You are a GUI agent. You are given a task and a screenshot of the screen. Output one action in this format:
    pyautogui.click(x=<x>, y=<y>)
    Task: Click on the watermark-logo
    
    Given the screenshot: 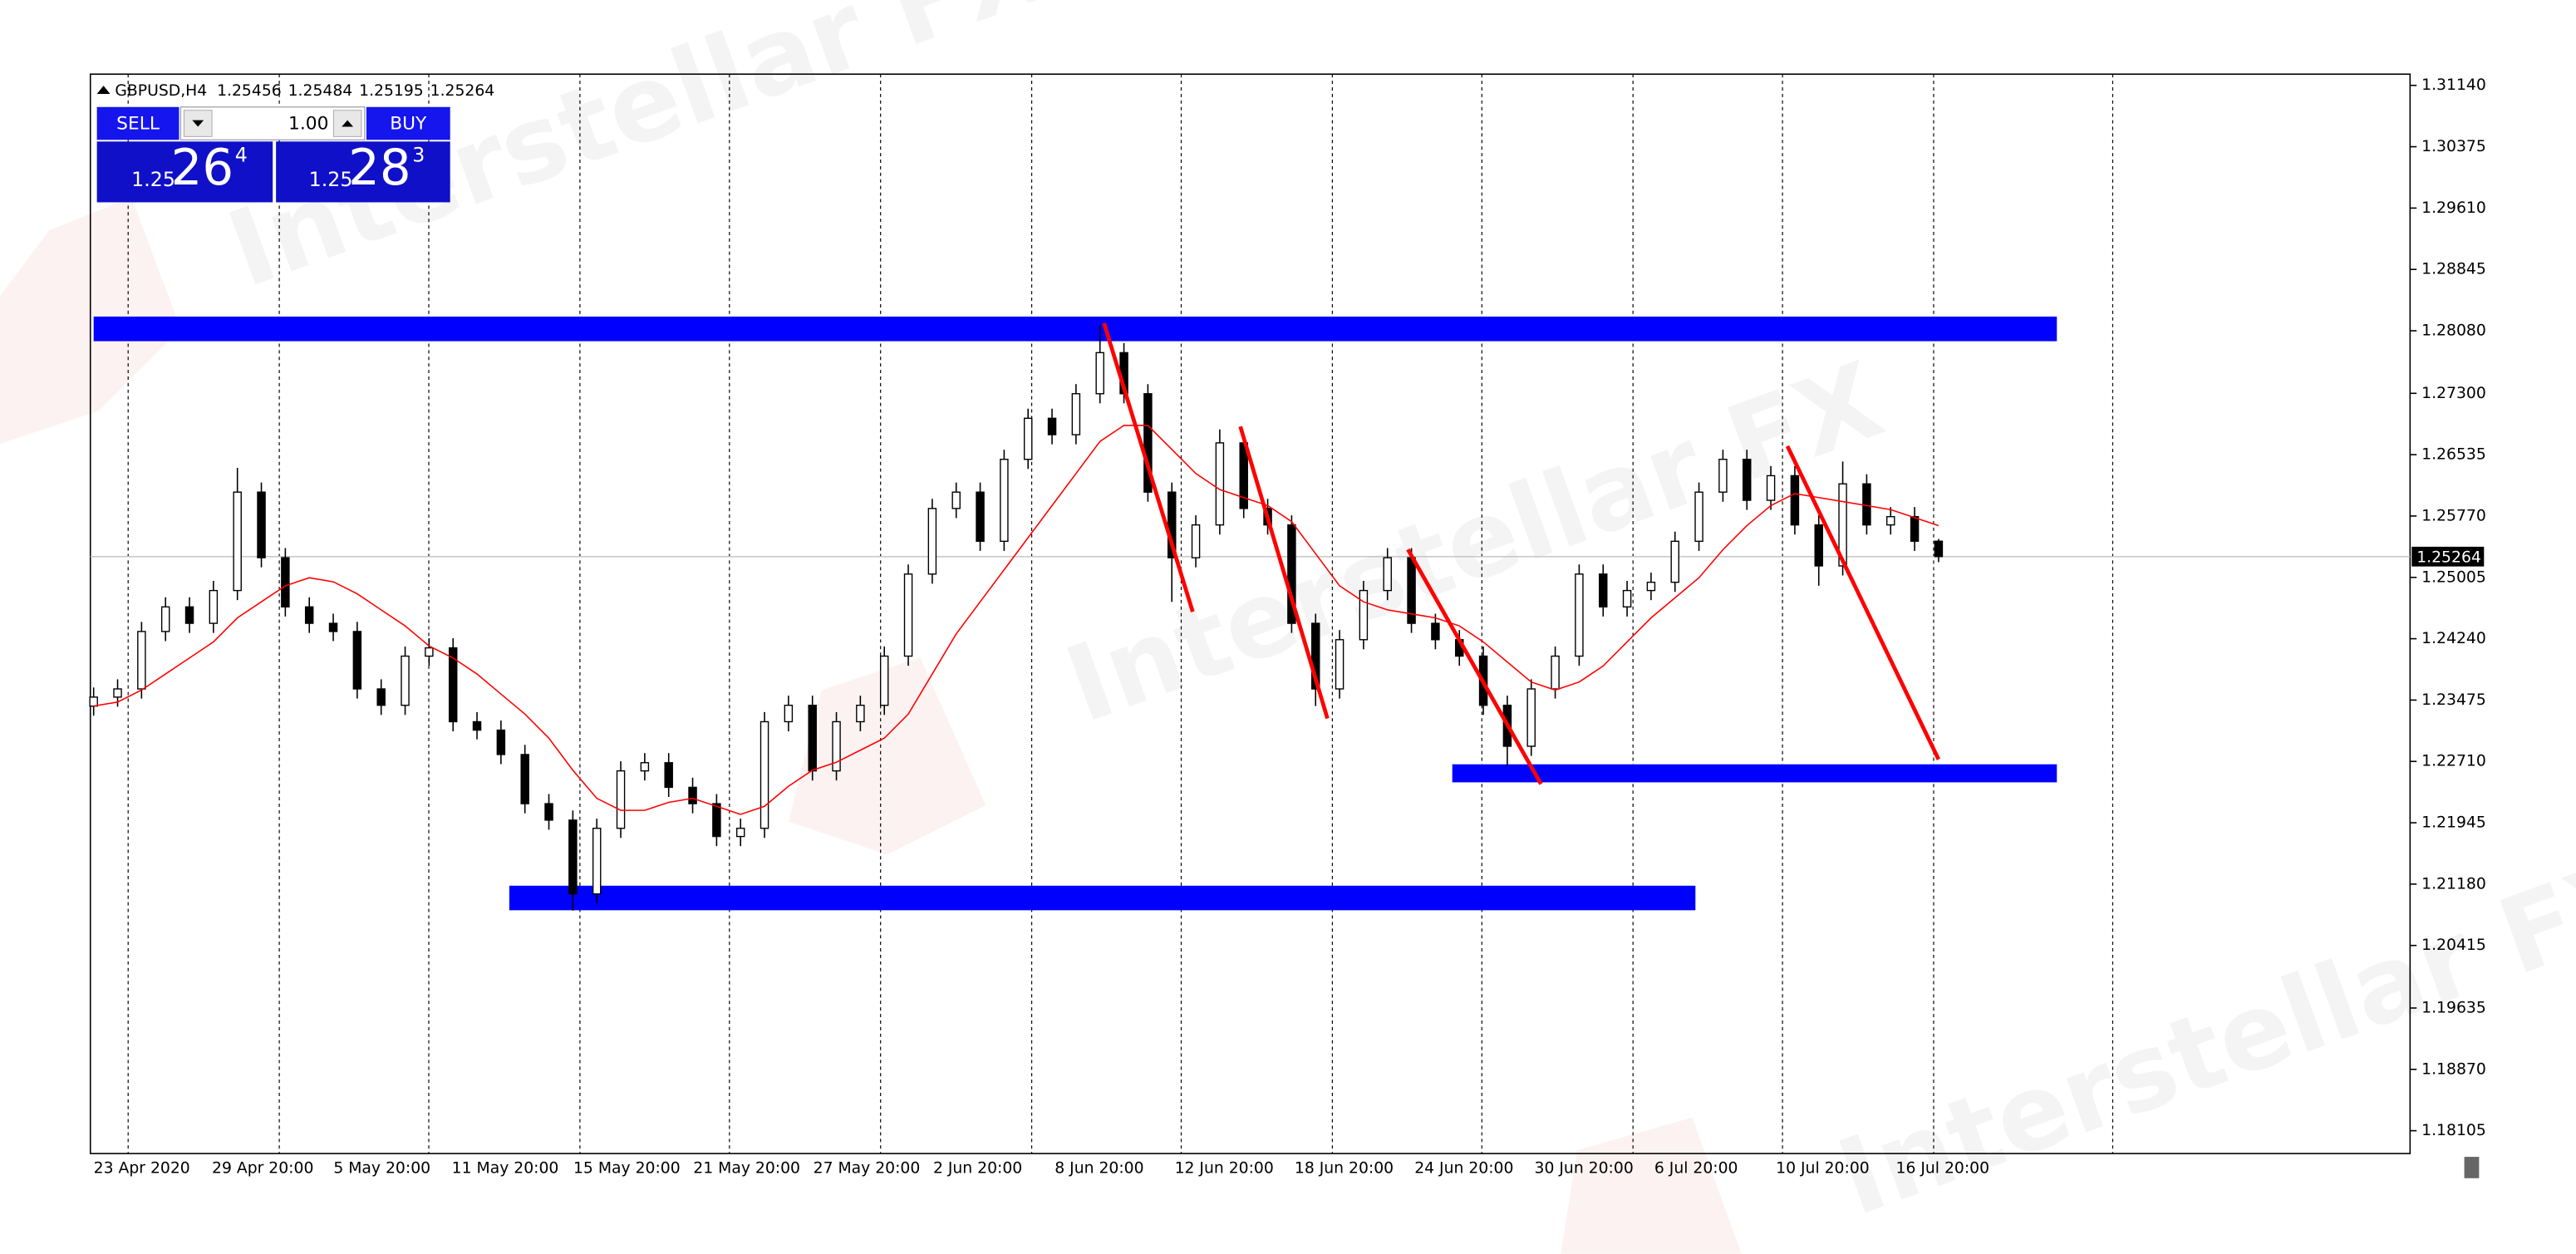 What is the action you would take?
    pyautogui.click(x=887, y=756)
    